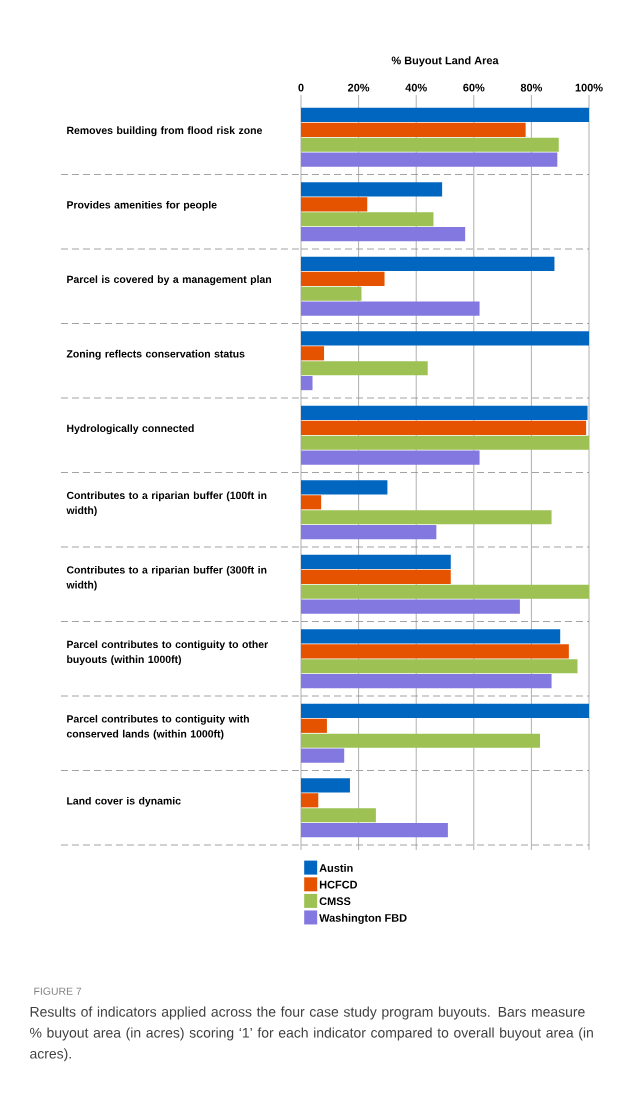 The height and width of the screenshot is (1095, 644). I want to click on x-tick-label: 20%, so click(359, 87).